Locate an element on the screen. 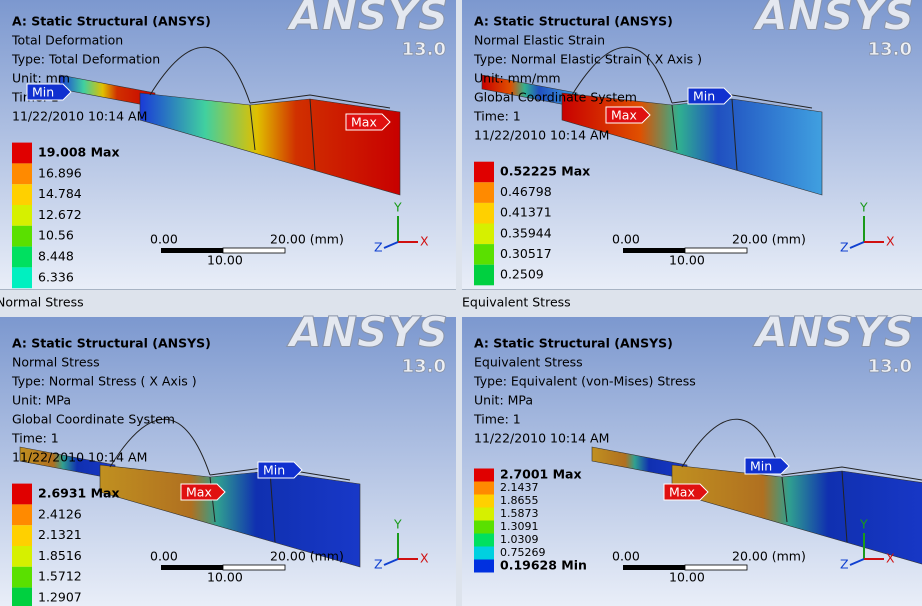 The width and height of the screenshot is (922, 606). legend-label: 16.896 is located at coordinates (60, 172).